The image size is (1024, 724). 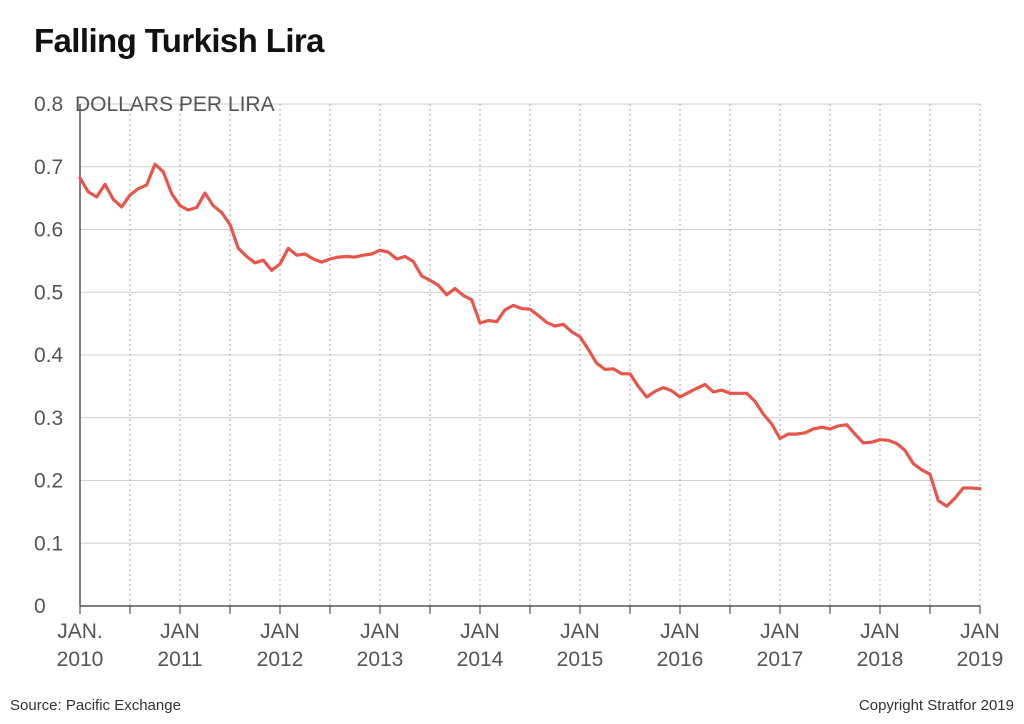 What do you see at coordinates (680, 659) in the screenshot?
I see `x-tick-label-year: 2016` at bounding box center [680, 659].